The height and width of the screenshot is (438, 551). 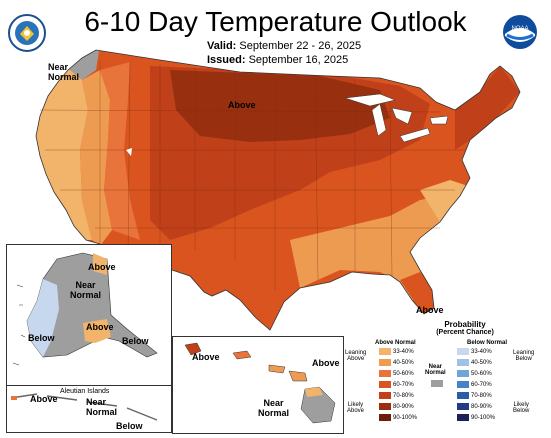 I want to click on above-bin-2: 50-60%, so click(x=396, y=373).